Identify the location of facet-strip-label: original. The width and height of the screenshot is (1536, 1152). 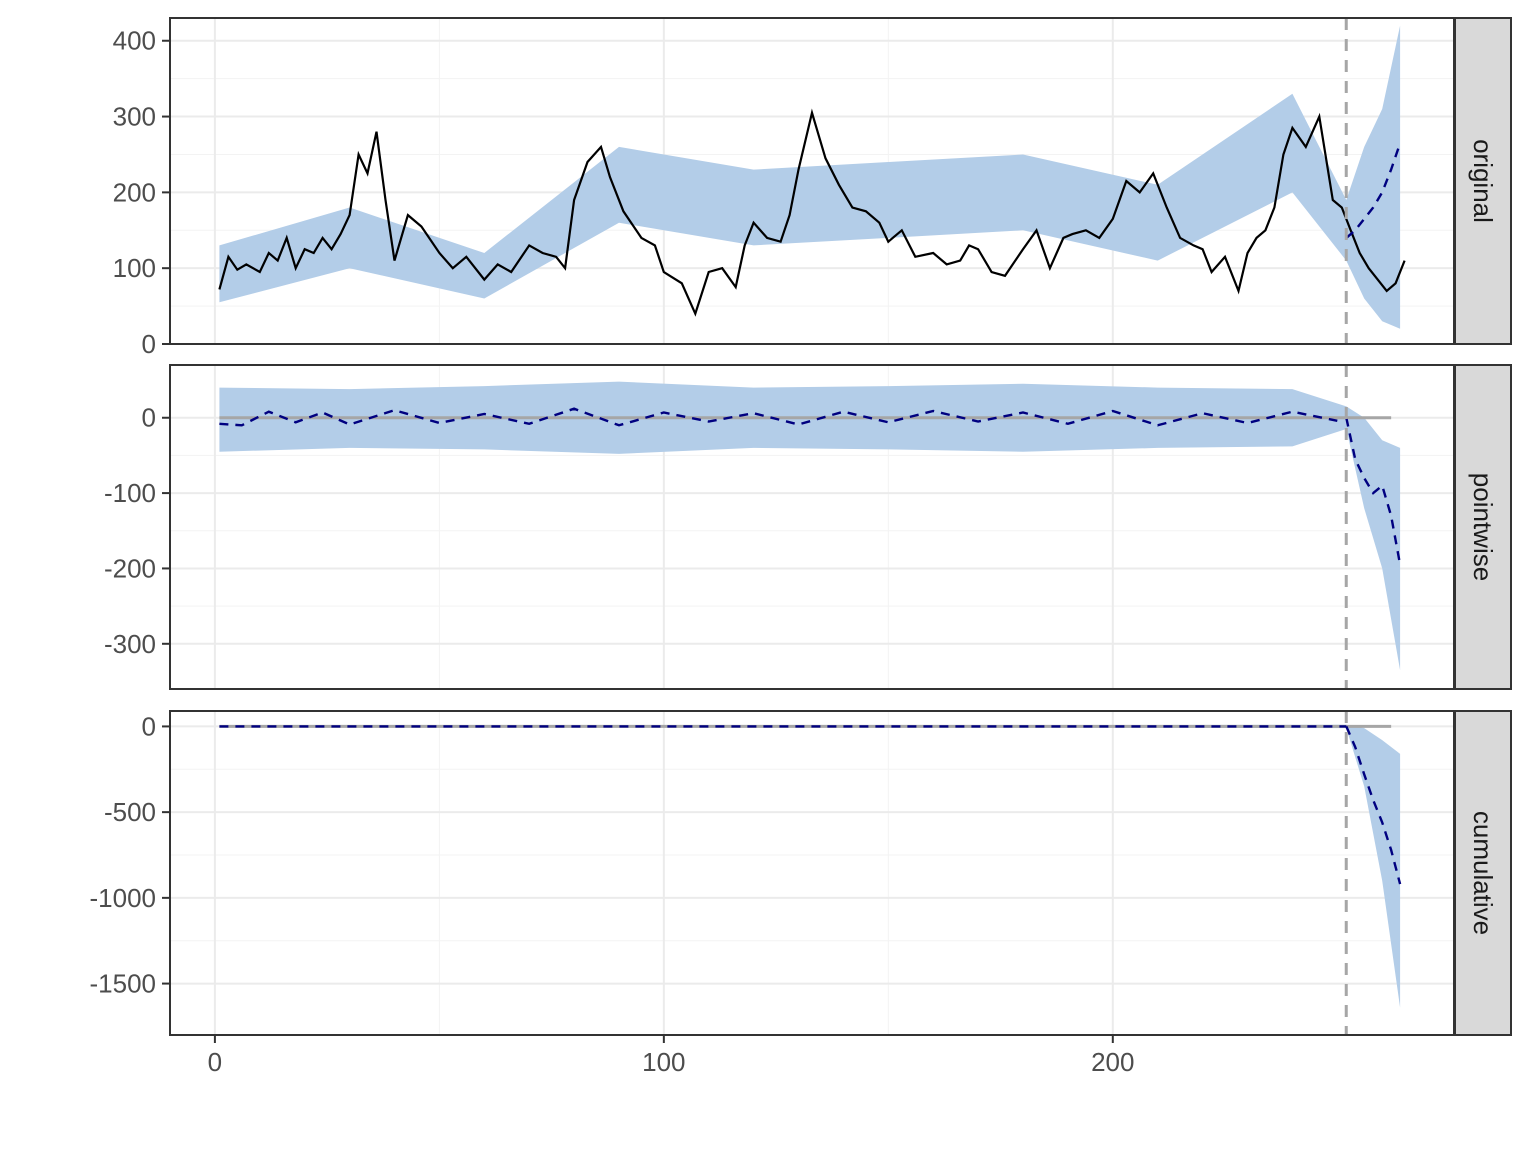
(1483, 181).